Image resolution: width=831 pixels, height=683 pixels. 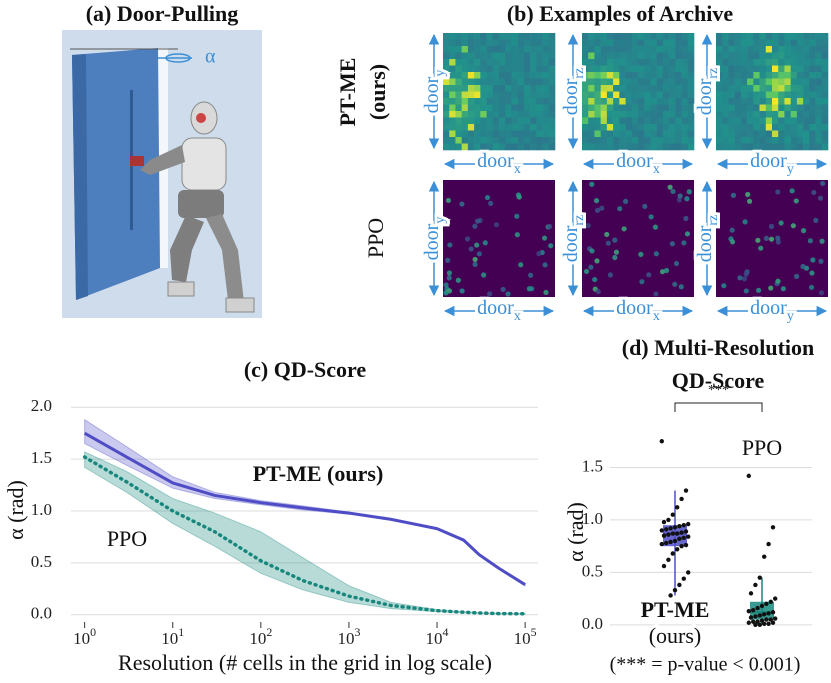 What do you see at coordinates (347, 92) in the screenshot?
I see `row-label: PT-ME` at bounding box center [347, 92].